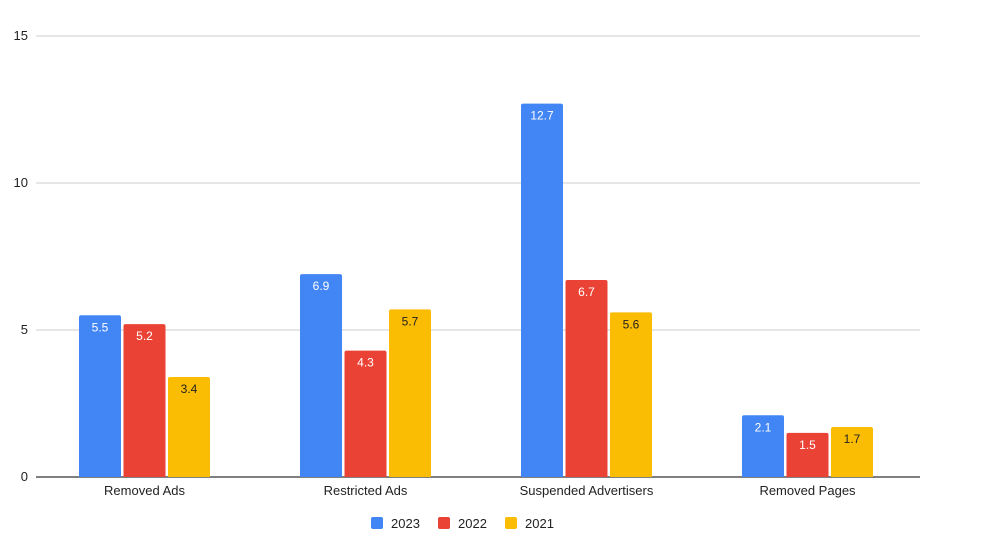  I want to click on bar-2023-removed-ads, so click(100, 396).